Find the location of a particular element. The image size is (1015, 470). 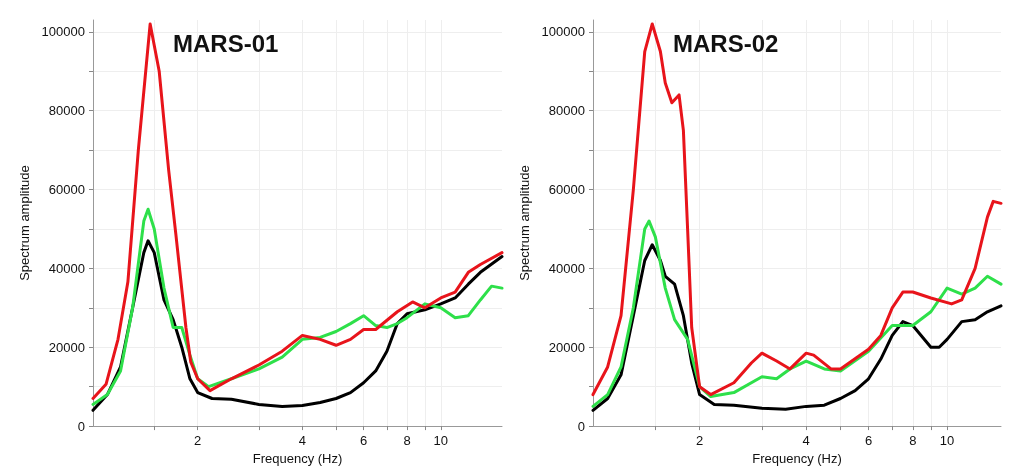

chart-title: MARS-01 is located at coordinates (226, 43).